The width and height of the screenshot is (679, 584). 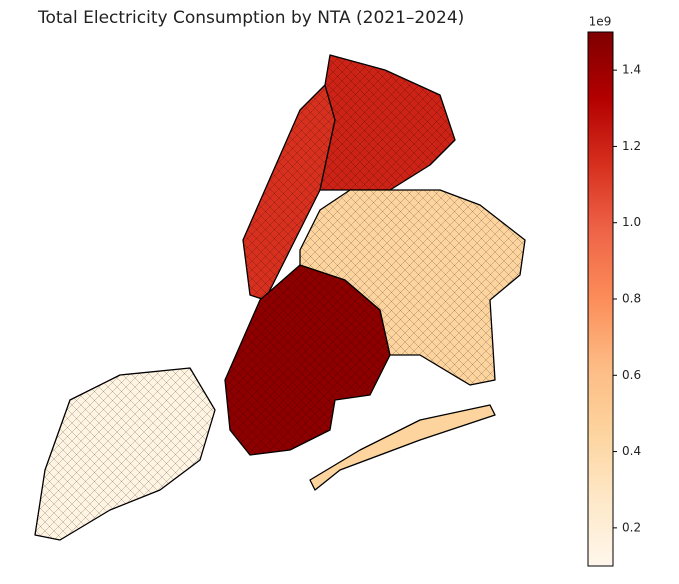 What do you see at coordinates (631, 222) in the screenshot?
I see `colorbar-tick-label: 1.0` at bounding box center [631, 222].